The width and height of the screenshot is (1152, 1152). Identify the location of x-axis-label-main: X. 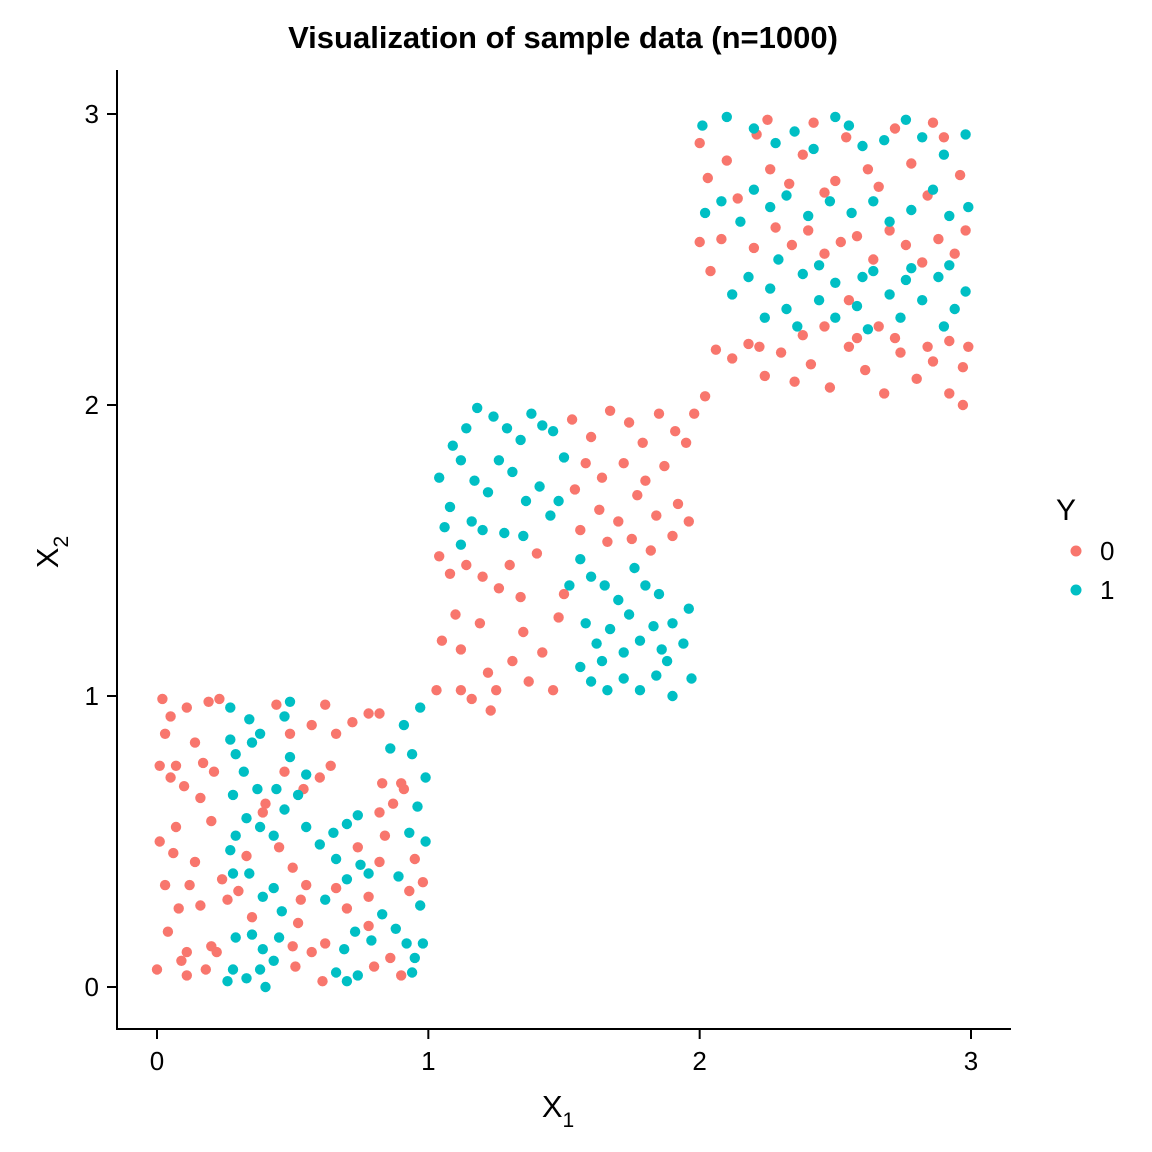
(552, 1106).